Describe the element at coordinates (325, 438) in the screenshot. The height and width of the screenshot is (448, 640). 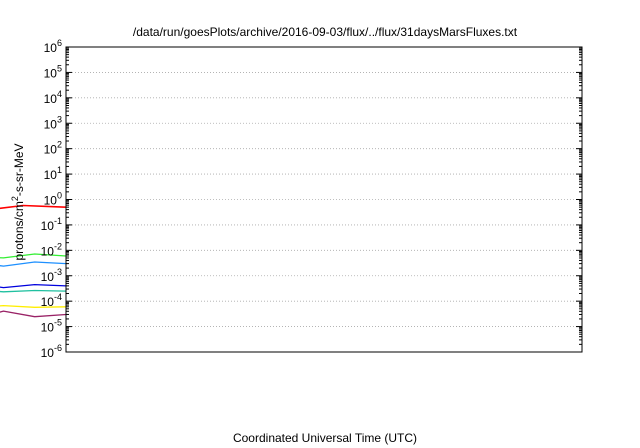
I see `x-axis-label: Coordinated Universal Time (UTC)` at that location.